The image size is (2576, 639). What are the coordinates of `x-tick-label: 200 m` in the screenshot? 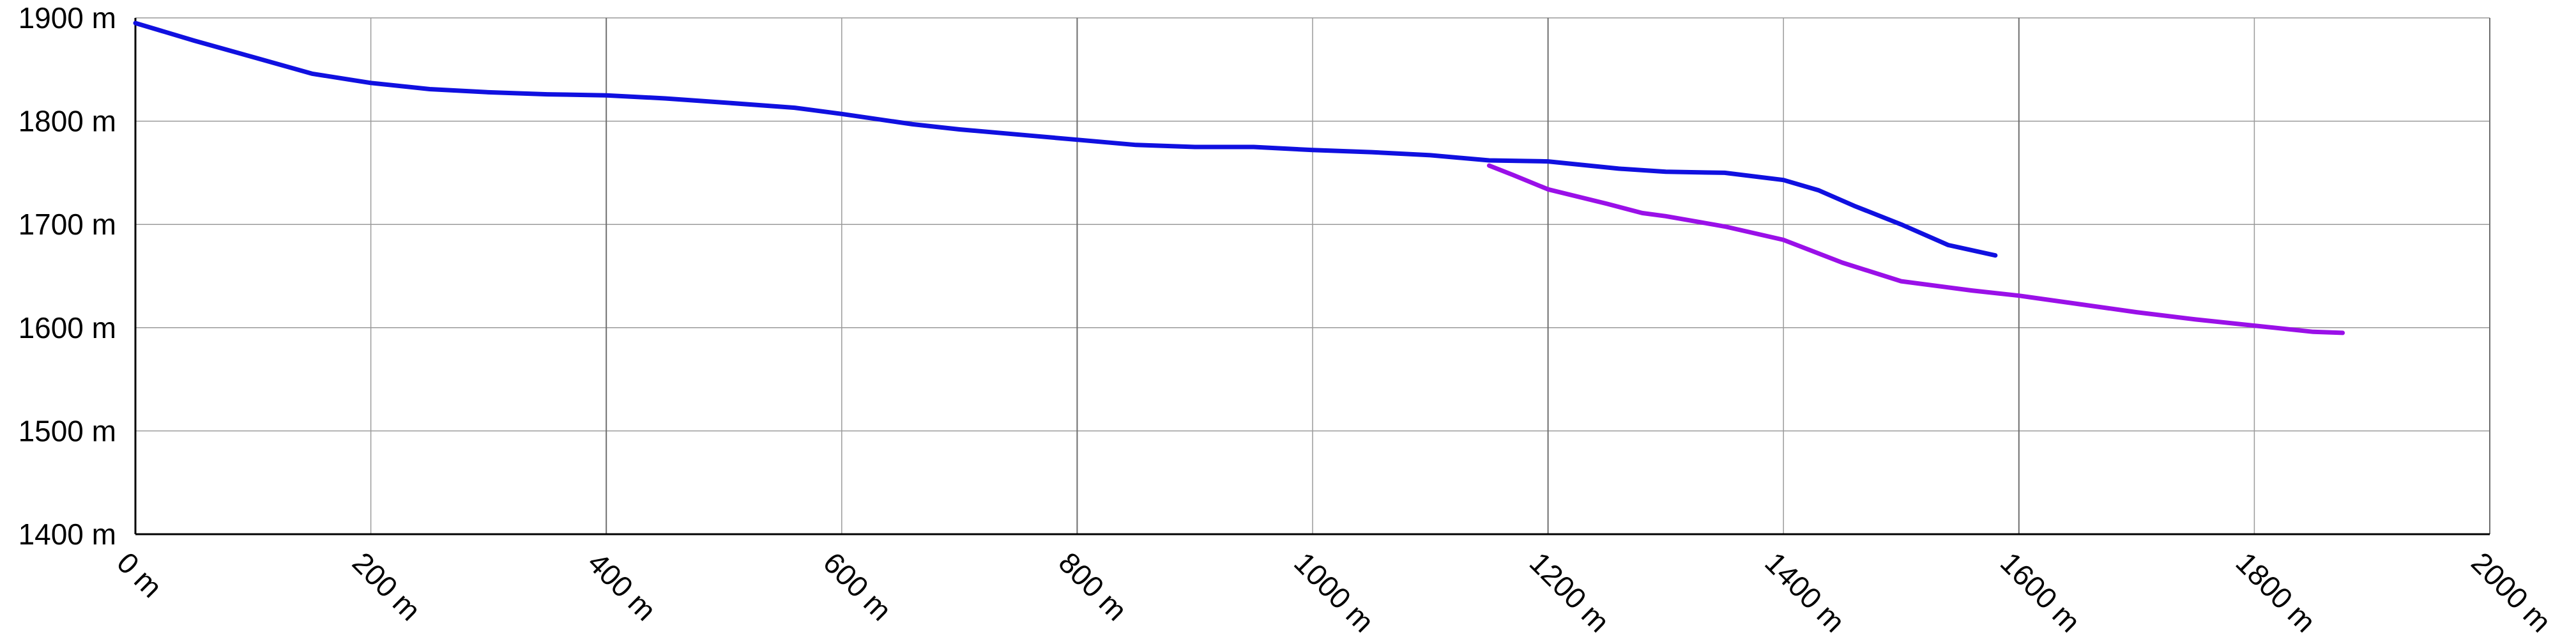 It's located at (386, 586).